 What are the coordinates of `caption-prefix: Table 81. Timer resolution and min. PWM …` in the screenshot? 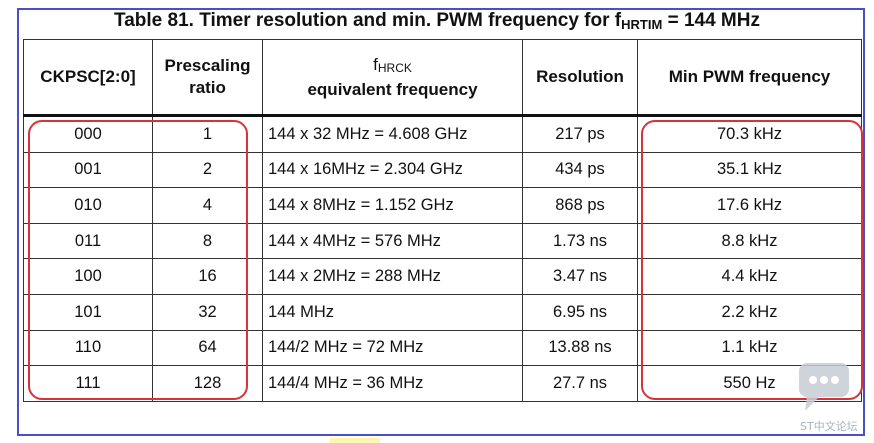 It's located at (368, 20).